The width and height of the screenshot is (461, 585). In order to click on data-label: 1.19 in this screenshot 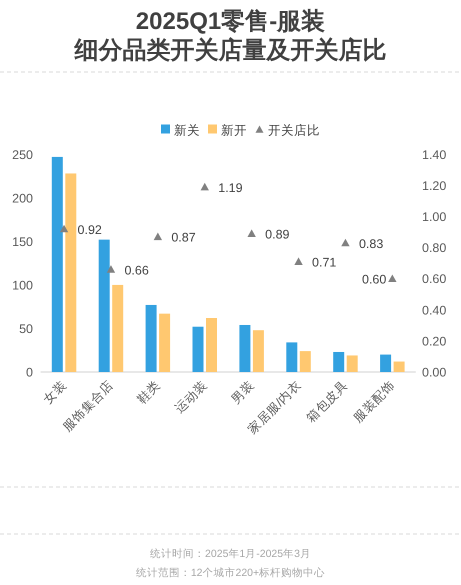, I will do `click(230, 187)`.